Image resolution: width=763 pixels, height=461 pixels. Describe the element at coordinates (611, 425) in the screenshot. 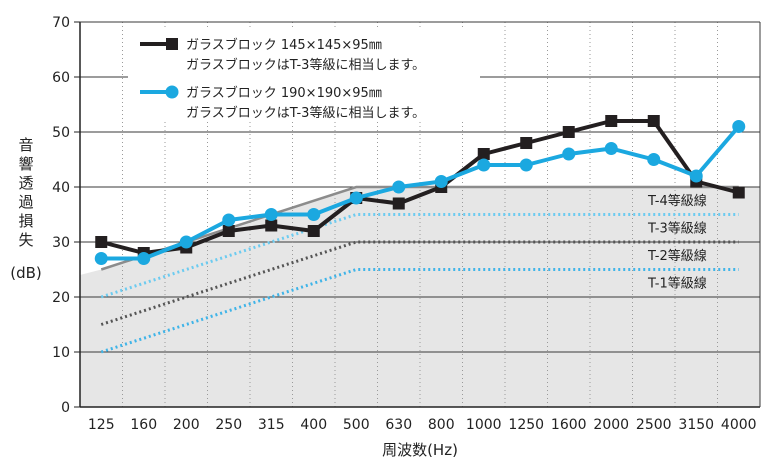

I see `x-tick-label: 2000` at that location.